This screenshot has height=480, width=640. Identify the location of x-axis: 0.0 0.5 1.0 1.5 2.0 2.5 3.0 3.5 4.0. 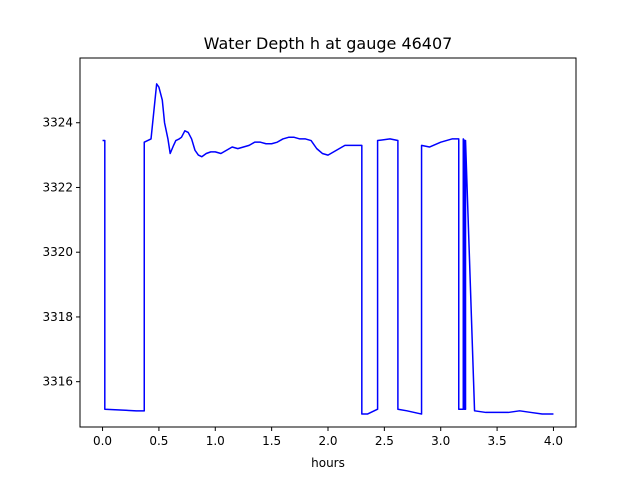
(328, 437).